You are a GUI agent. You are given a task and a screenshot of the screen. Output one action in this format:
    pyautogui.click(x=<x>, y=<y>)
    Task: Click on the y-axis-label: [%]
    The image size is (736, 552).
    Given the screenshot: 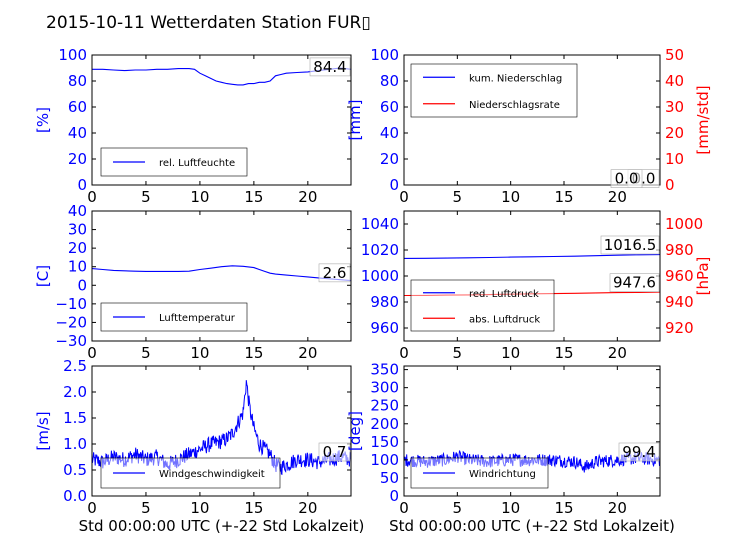 What is the action you would take?
    pyautogui.click(x=43, y=120)
    